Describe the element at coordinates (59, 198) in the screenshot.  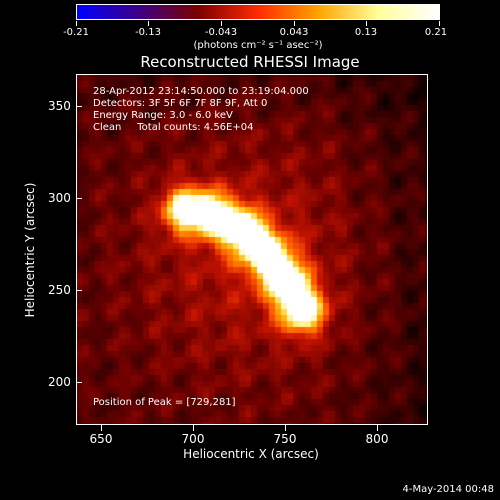
I see `y-tick-label: 300` at that location.